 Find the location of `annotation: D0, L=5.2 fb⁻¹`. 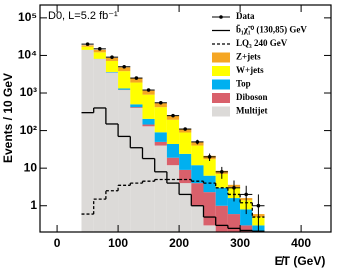

annotation: D0, L=5.2 fb⁻¹ is located at coordinates (83, 16).